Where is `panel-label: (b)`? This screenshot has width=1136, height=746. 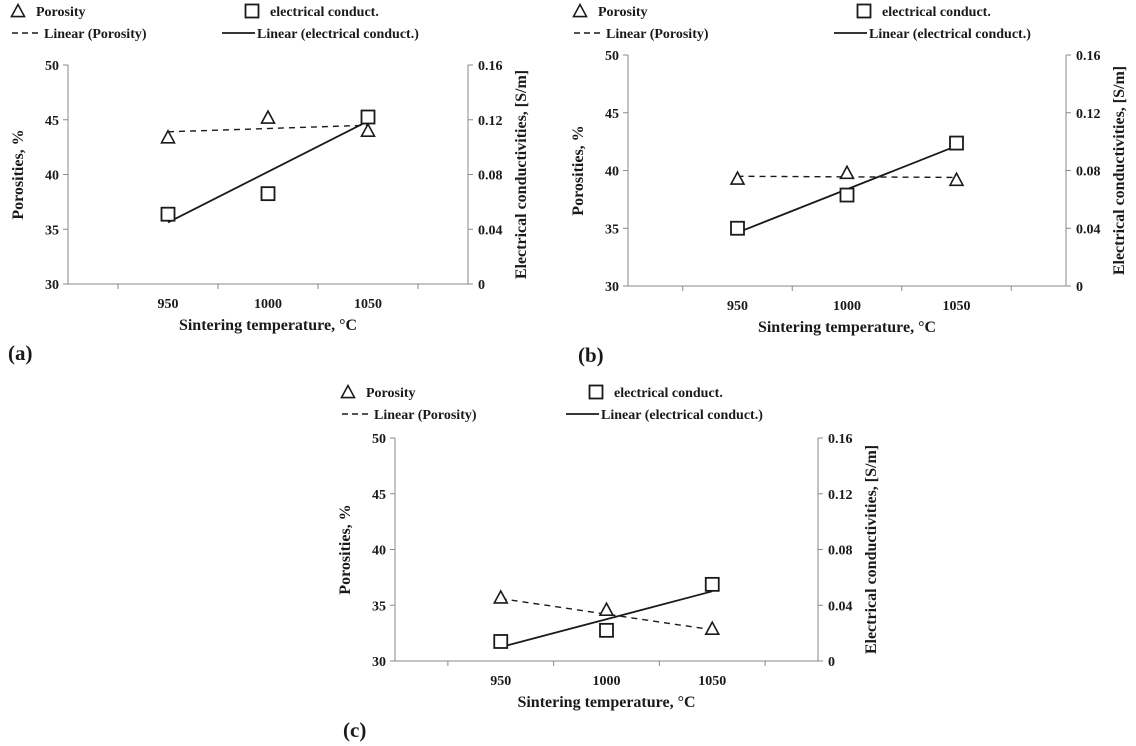
panel-label: (b) is located at coordinates (591, 355).